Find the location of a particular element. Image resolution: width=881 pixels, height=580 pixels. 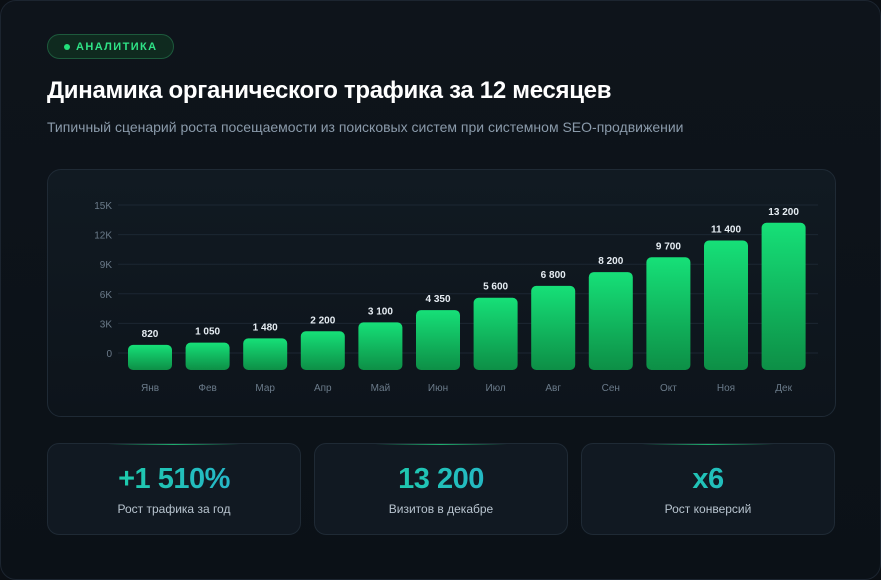

bar-value-label: 6 800 is located at coordinates (553, 275).